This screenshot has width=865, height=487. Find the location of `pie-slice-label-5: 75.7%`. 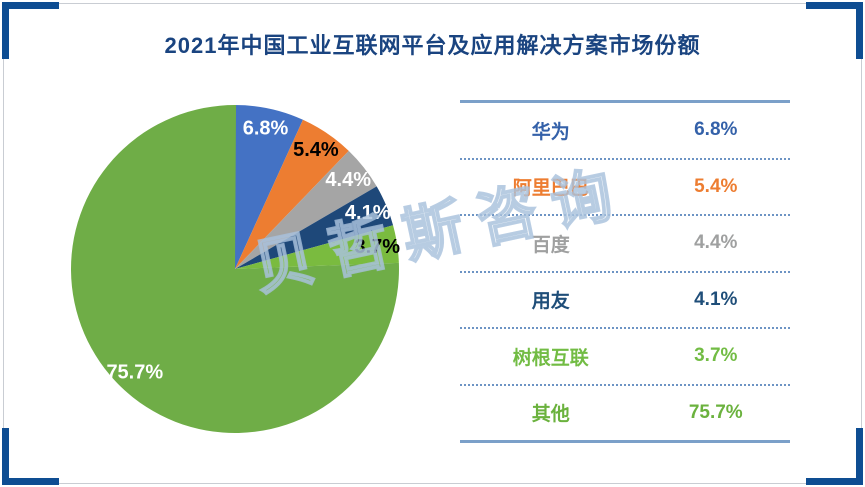

pie-slice-label-5: 75.7% is located at coordinates (134, 372).